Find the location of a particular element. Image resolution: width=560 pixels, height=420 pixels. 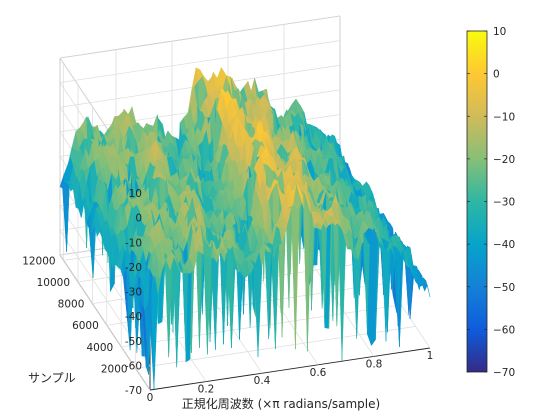

y-gridline-floor is located at coordinates (261, 326).